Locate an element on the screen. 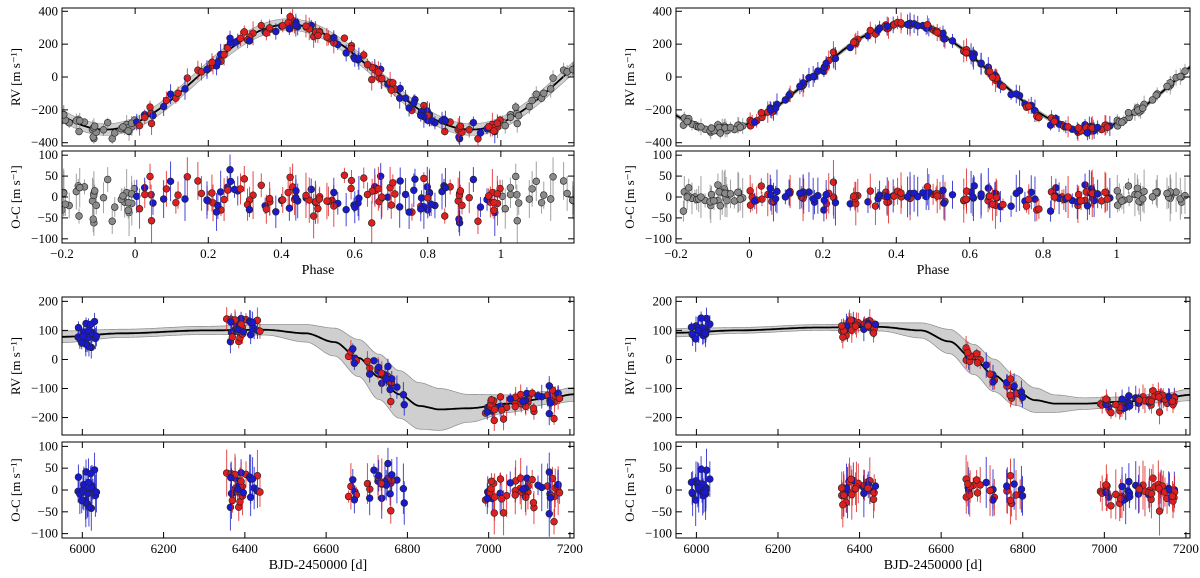 Image resolution: width=1200 pixels, height=578 pixels. bottom-right-oc-xlabel: BJD-2450000 [d] is located at coordinates (933, 565).